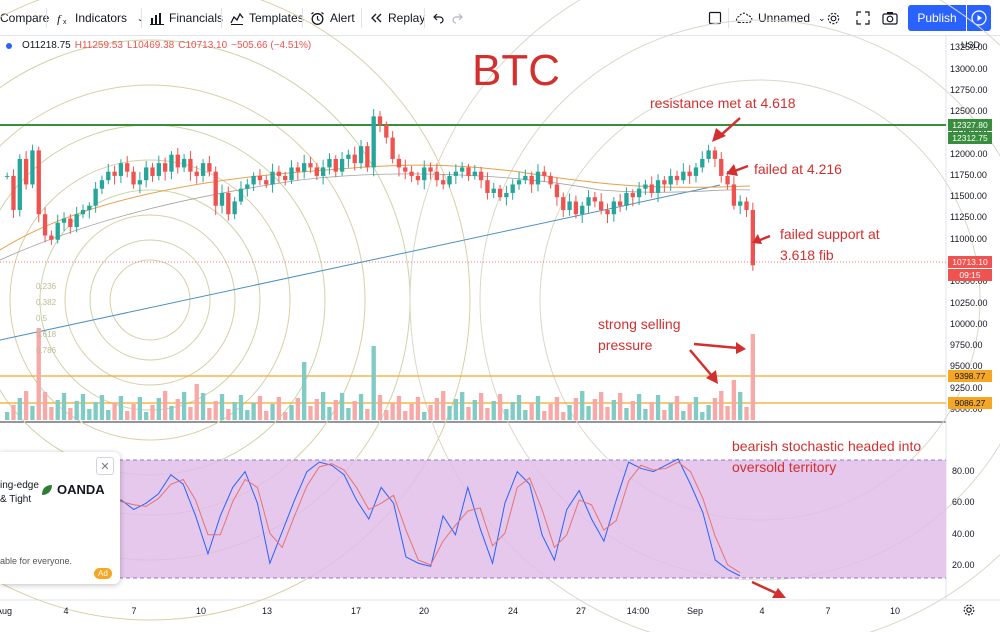 The width and height of the screenshot is (1000, 632). What do you see at coordinates (375, 517) in the screenshot?
I see `stochastic-lines` at bounding box center [375, 517].